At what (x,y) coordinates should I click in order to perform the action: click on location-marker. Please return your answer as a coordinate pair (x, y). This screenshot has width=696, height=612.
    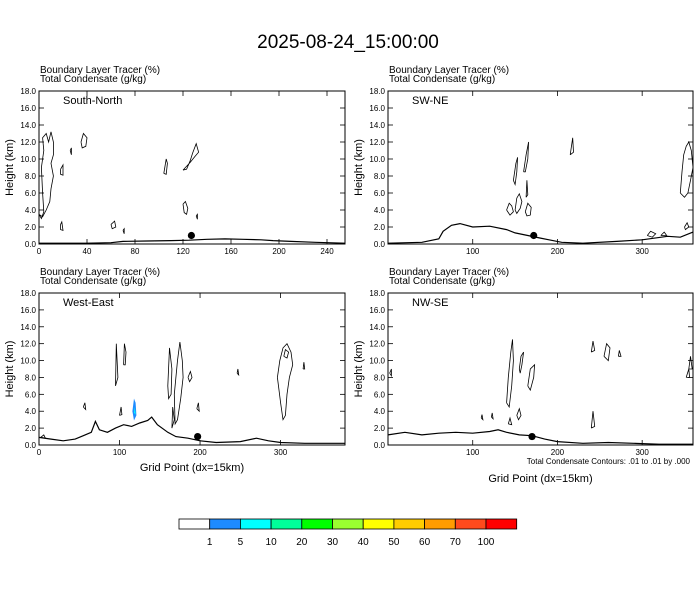
    Looking at the image, I should click on (191, 235).